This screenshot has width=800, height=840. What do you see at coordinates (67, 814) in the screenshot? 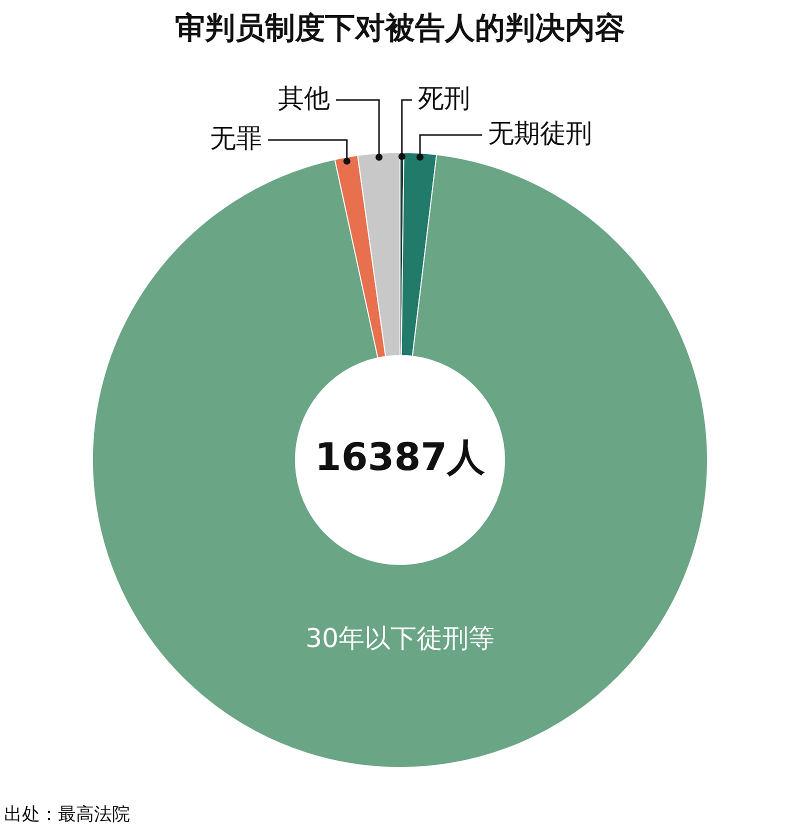
I see `text: 出处：最高法院` at bounding box center [67, 814].